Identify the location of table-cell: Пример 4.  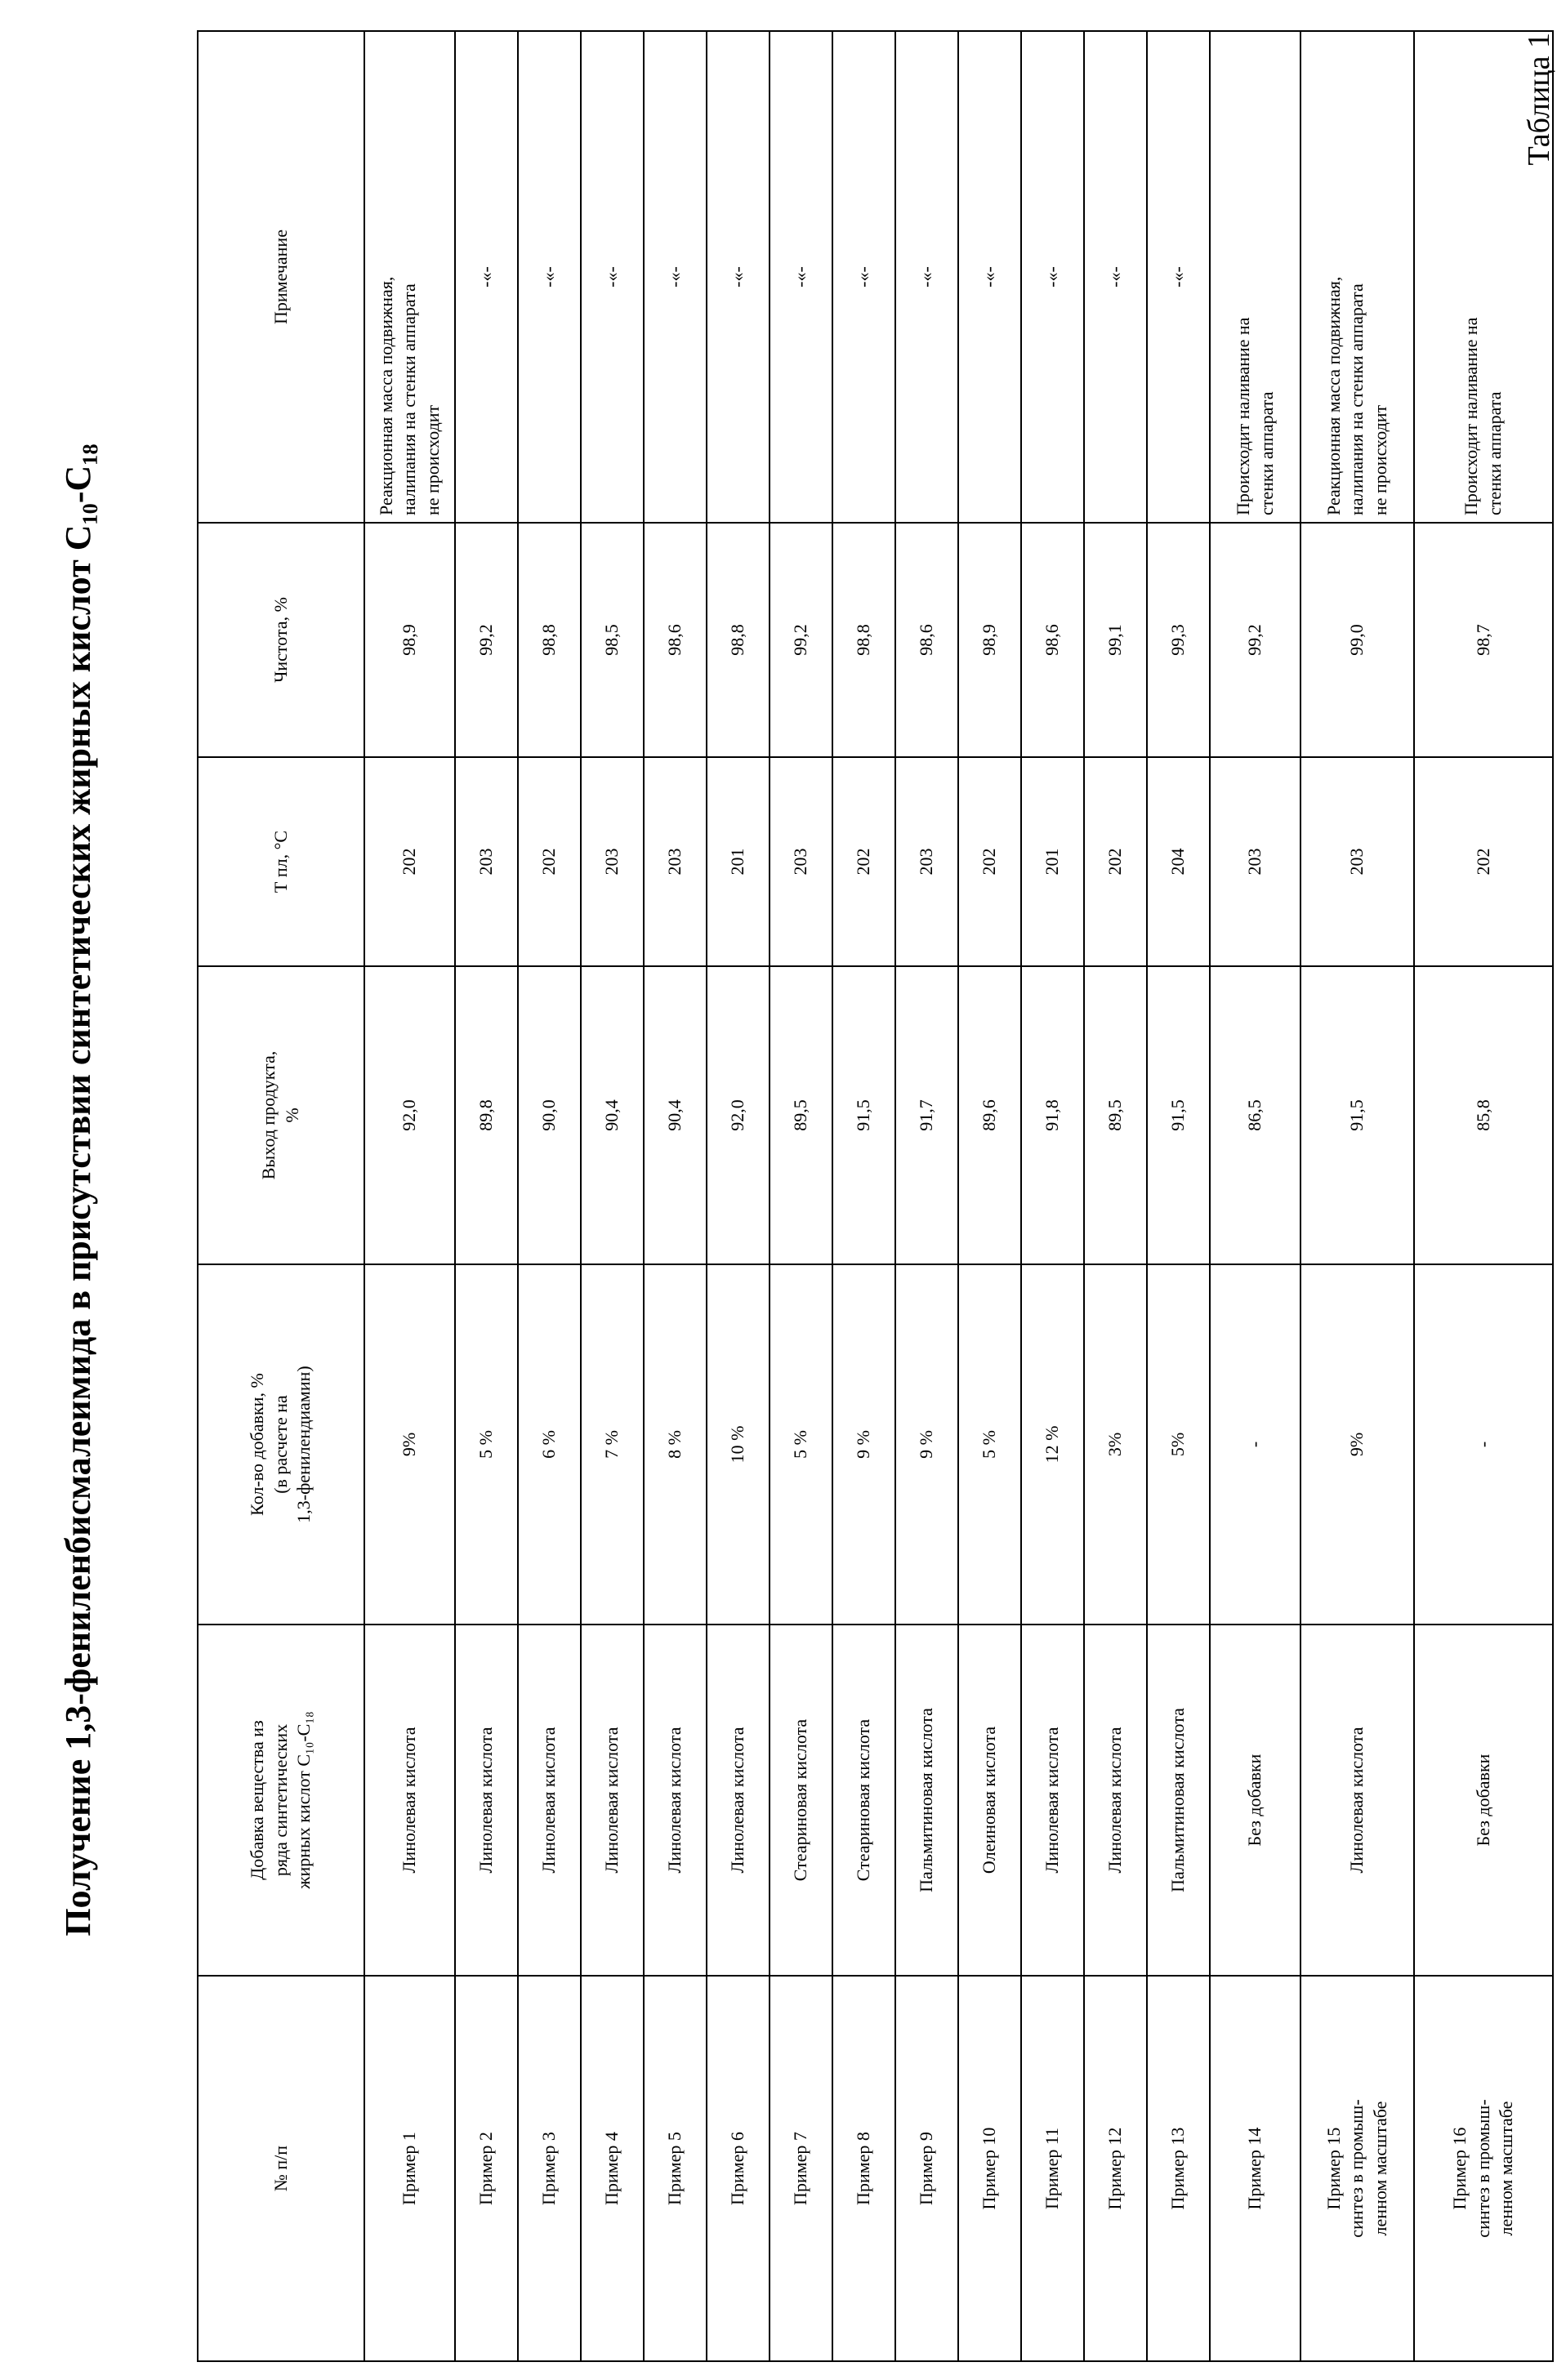
(612, 2168).